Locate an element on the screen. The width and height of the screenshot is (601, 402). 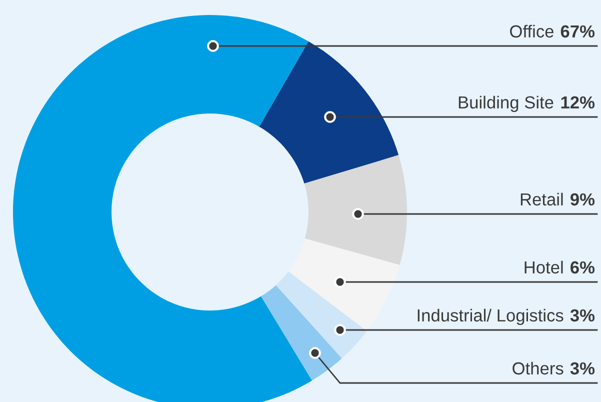
slice-label: Office is located at coordinates (532, 31).